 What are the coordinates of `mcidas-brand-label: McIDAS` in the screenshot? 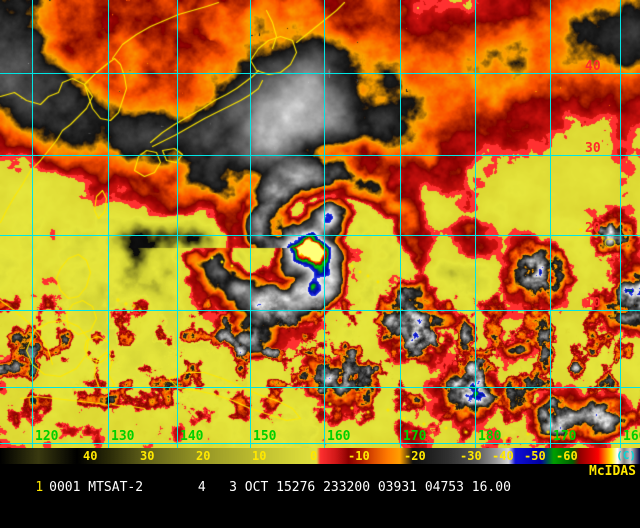 It's located at (612, 471).